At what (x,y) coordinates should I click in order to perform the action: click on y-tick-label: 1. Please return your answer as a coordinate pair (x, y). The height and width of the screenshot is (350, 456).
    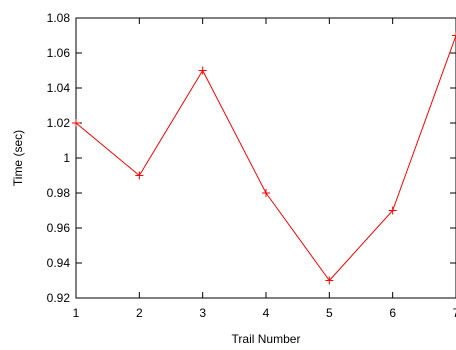
    Looking at the image, I should click on (66, 158).